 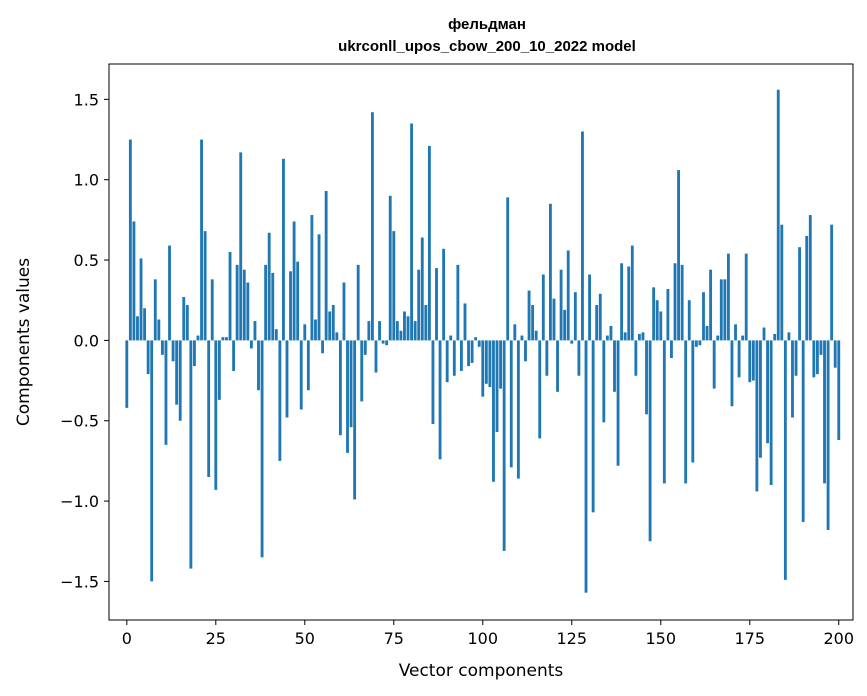 What do you see at coordinates (86, 340) in the screenshot?
I see `y-tick-label-3: 0.0` at bounding box center [86, 340].